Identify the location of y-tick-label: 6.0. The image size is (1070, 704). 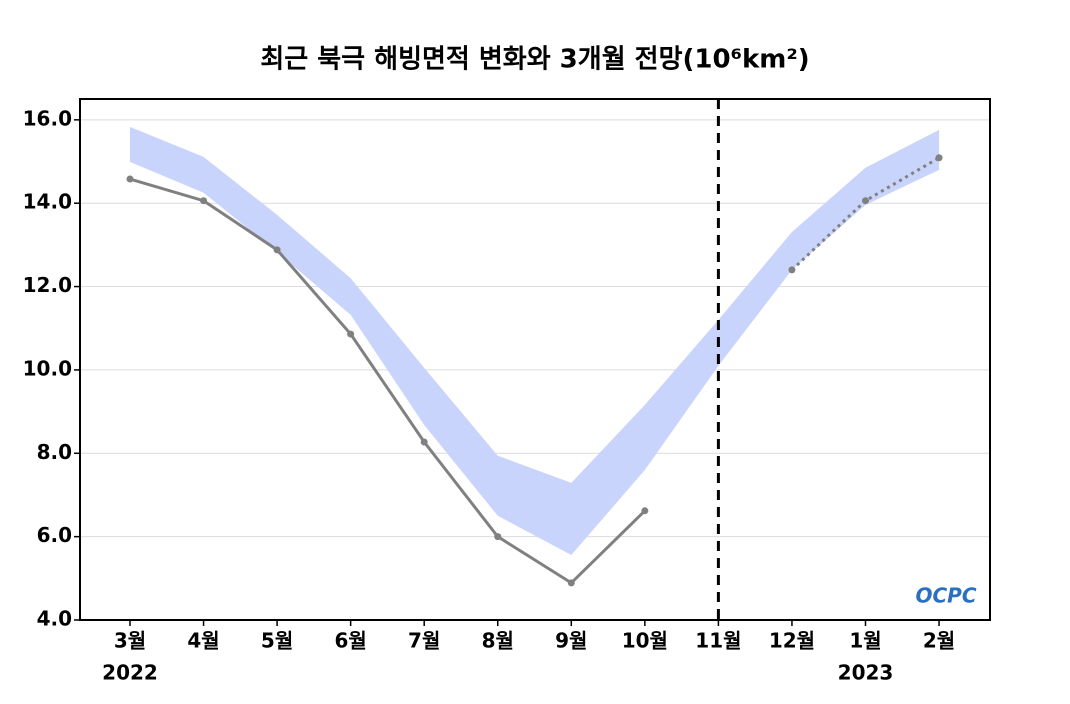
(54, 535).